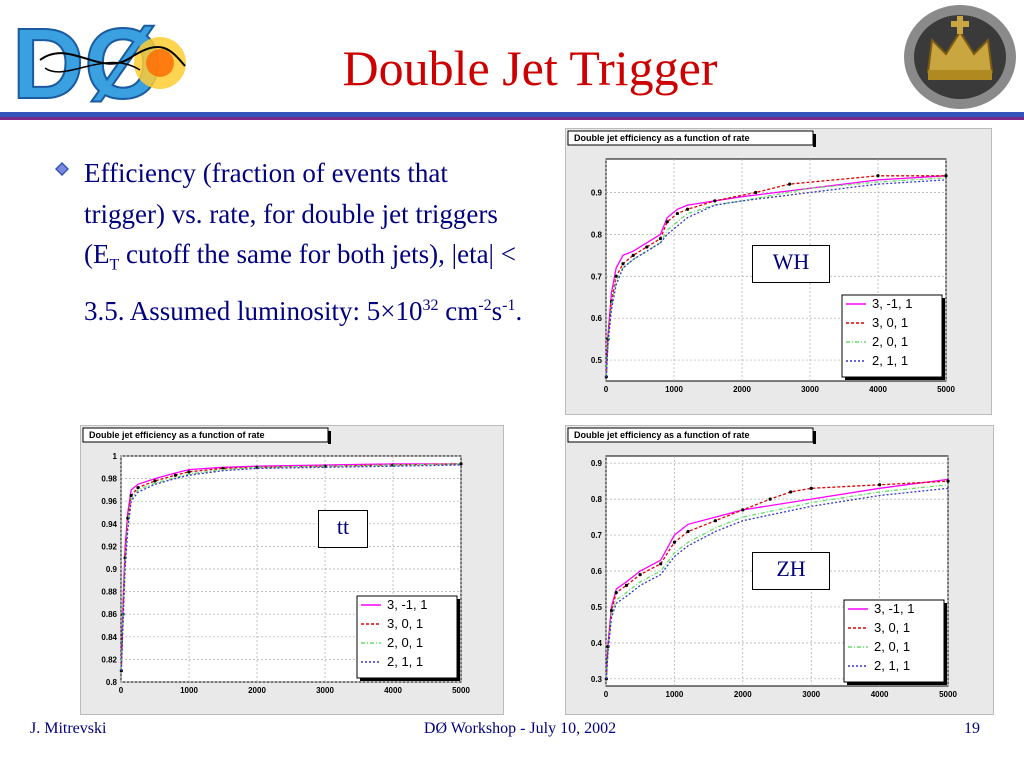 The height and width of the screenshot is (768, 1024). Describe the element at coordinates (109, 659) in the screenshot. I see `y-tick-label: 0.82` at that location.